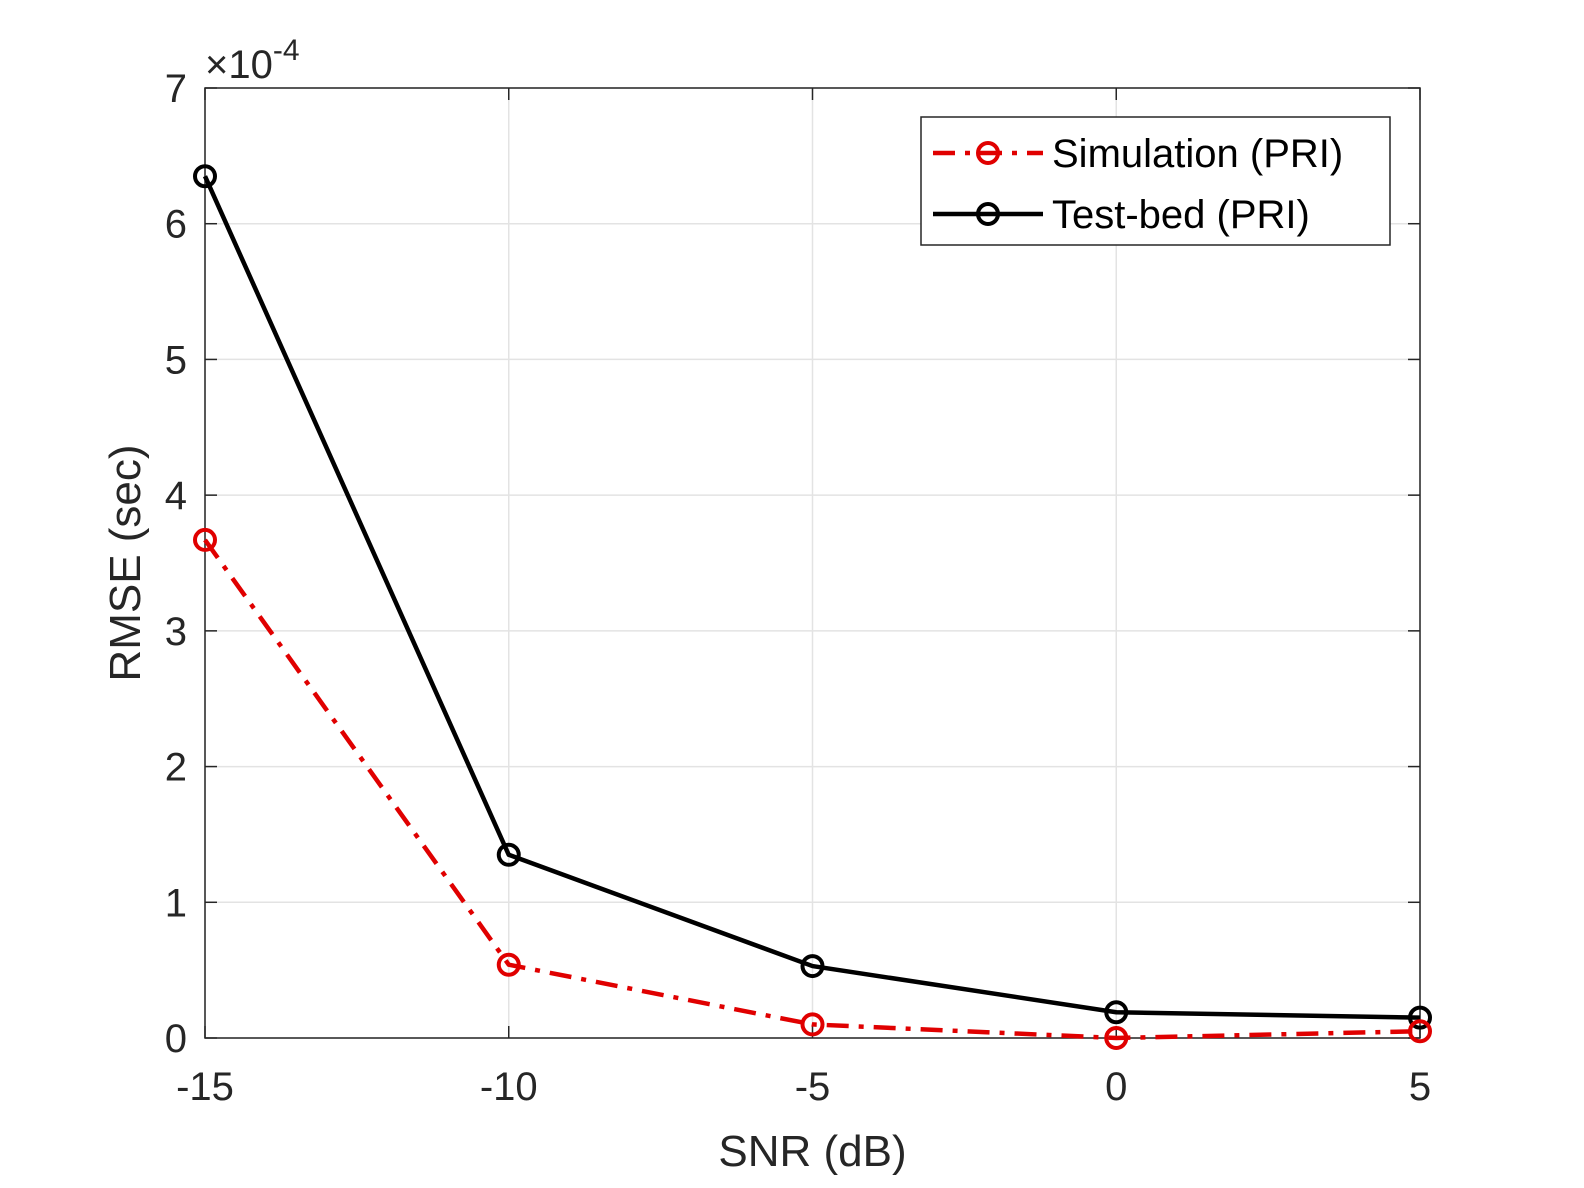 The height and width of the screenshot is (1188, 1584). What do you see at coordinates (176, 768) in the screenshot?
I see `y-tick-label: 2` at bounding box center [176, 768].